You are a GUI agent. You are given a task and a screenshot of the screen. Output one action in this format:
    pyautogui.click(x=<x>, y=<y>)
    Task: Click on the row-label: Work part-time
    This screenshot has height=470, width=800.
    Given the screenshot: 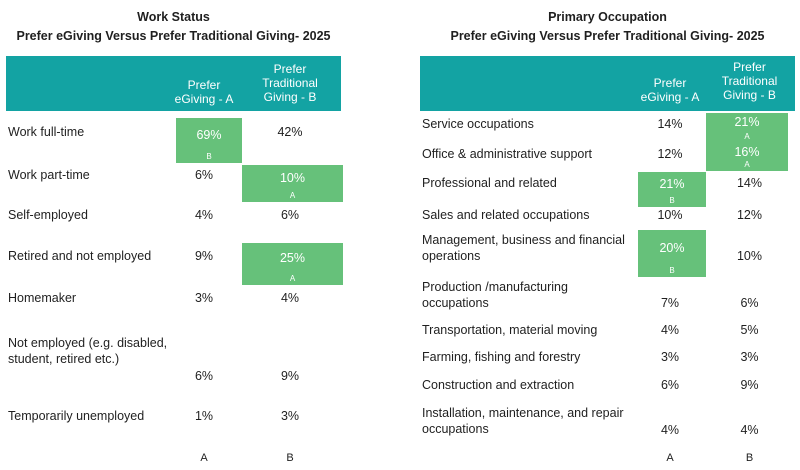 What is the action you would take?
    pyautogui.click(x=49, y=175)
    